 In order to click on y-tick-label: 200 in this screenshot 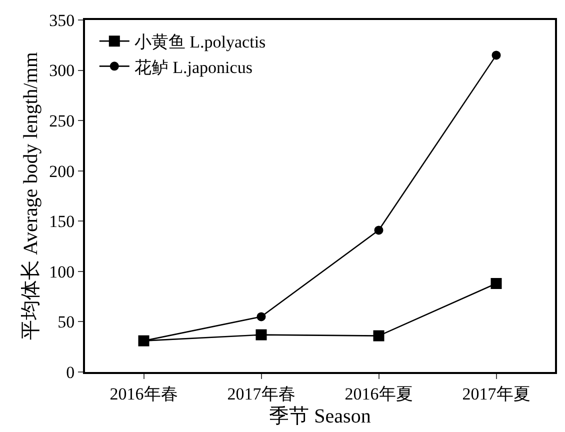, I will do `click(62, 171)`.